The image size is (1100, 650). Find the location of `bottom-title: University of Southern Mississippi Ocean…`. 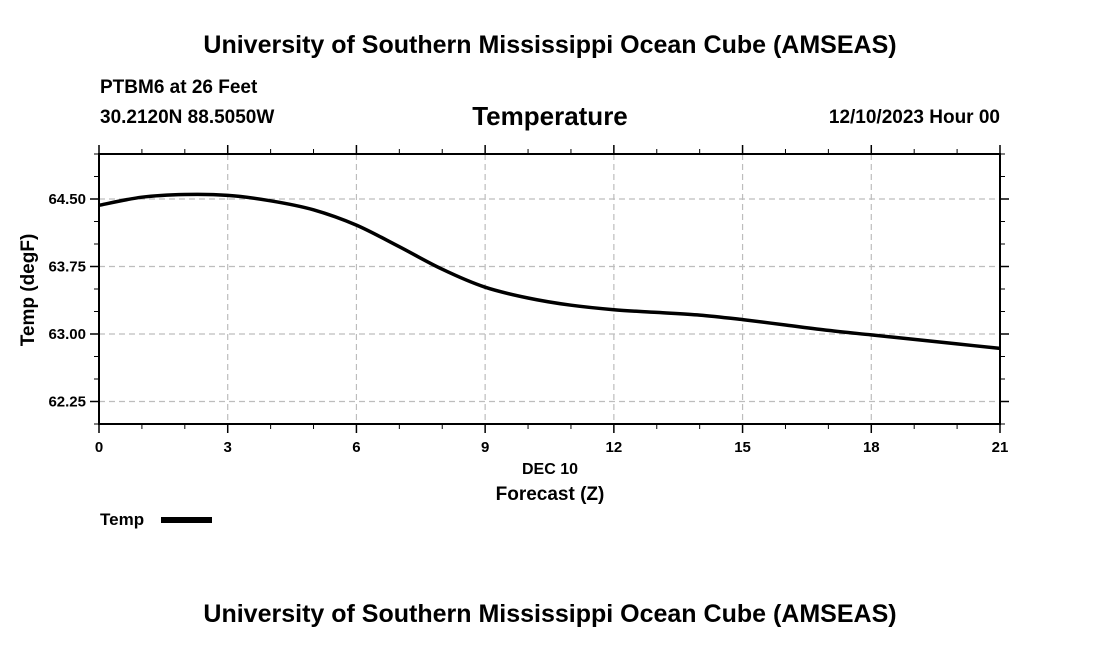

bottom-title: University of Southern Mississippi Ocean… is located at coordinates (550, 614).